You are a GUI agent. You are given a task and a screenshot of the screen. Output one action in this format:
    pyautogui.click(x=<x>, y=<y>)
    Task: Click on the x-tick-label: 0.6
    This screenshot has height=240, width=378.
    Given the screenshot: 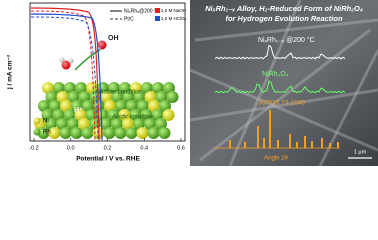 What is the action you would take?
    pyautogui.click(x=181, y=148)
    